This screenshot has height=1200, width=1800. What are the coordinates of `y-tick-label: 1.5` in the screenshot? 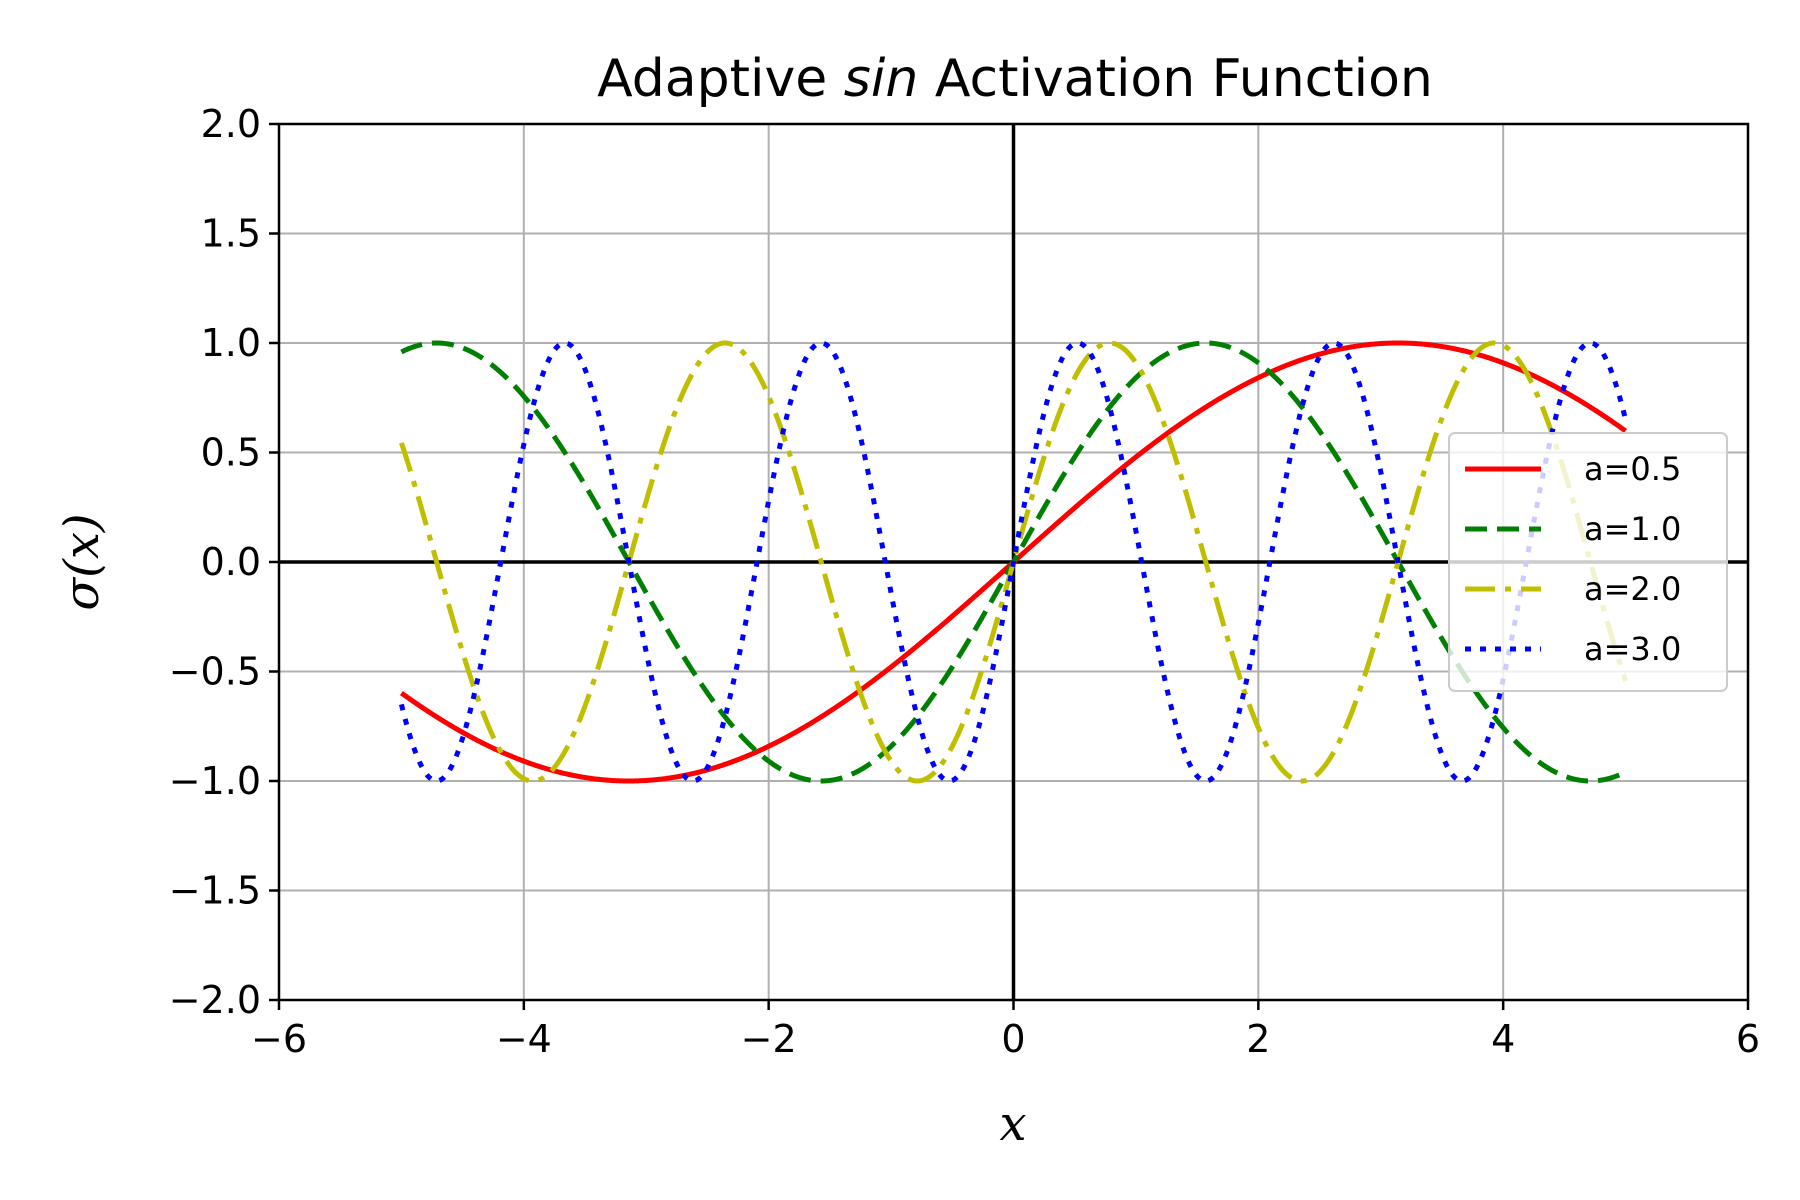 It's located at (231, 234).